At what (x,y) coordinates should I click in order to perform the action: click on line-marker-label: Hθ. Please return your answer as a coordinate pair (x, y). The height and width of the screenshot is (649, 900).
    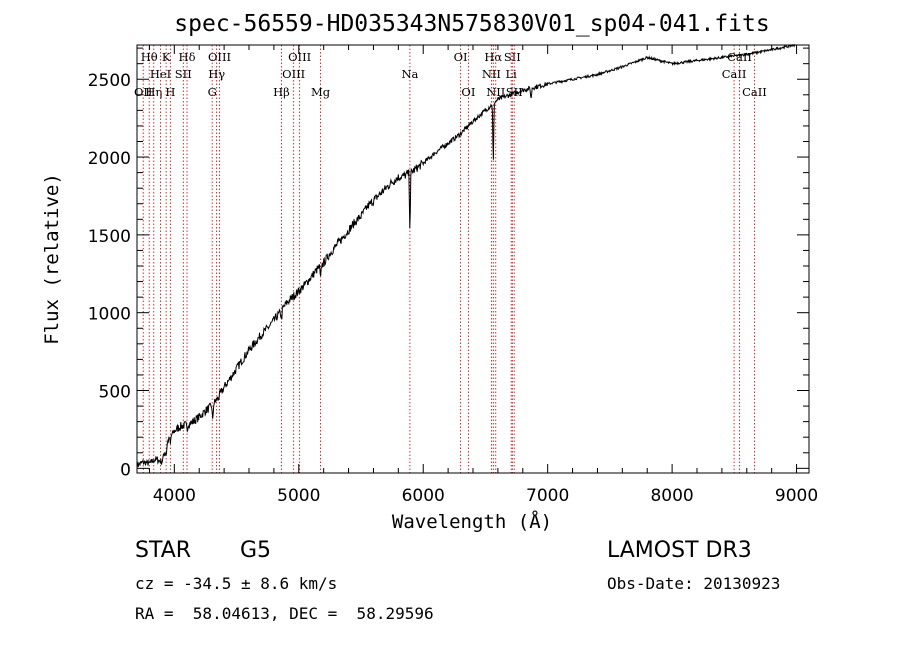
    Looking at the image, I should click on (149, 57).